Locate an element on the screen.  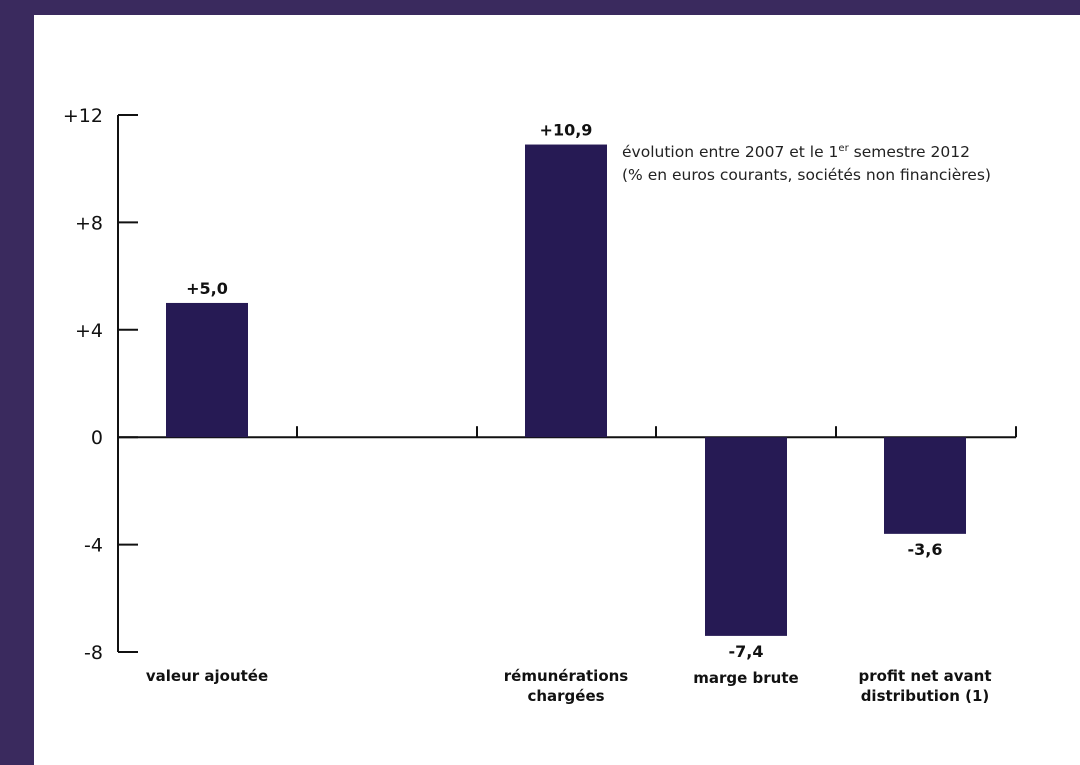
annotation-line-1-start: évolution entre 2007 et le 1 is located at coordinates (730, 152).